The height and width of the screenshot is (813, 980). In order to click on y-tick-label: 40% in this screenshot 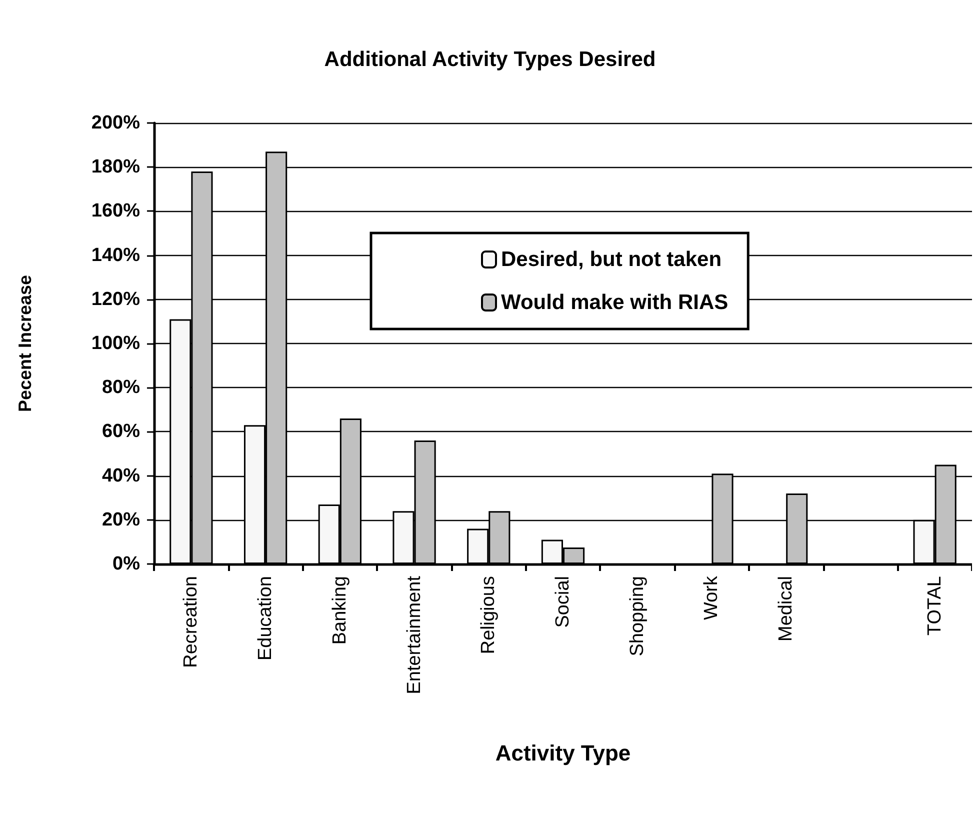, I will do `click(121, 475)`.